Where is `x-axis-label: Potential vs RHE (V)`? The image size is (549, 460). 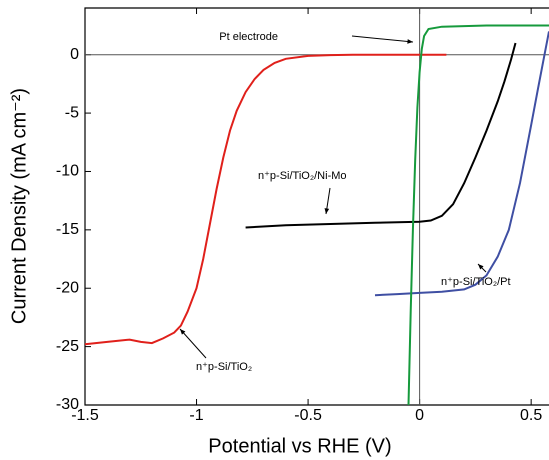 x-axis-label: Potential vs RHE (V) is located at coordinates (299, 446).